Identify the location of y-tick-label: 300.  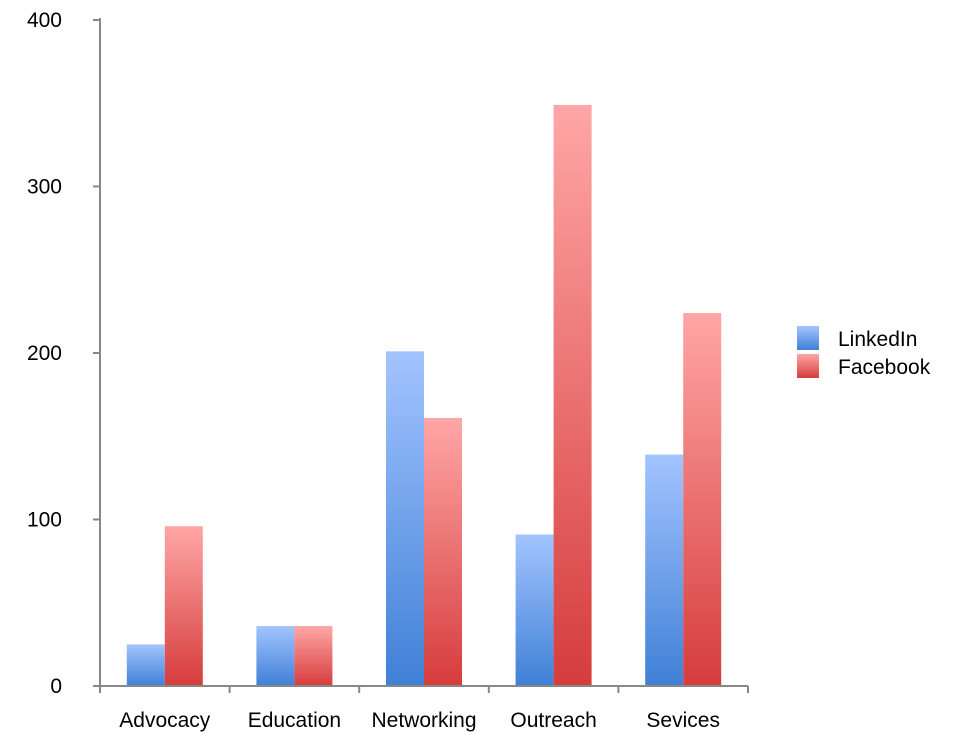
(44, 187).